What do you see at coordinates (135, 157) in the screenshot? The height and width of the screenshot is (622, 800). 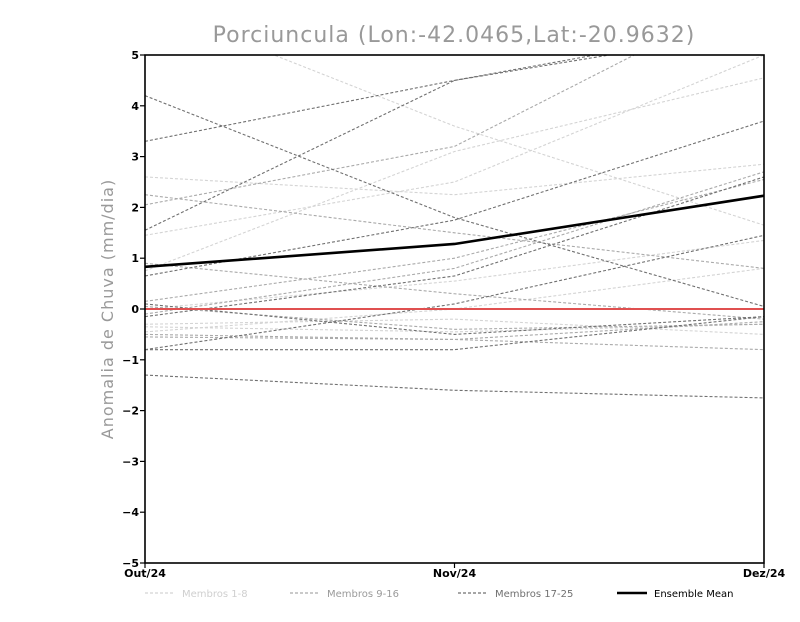 I see `y-tick-label: 3` at bounding box center [135, 157].